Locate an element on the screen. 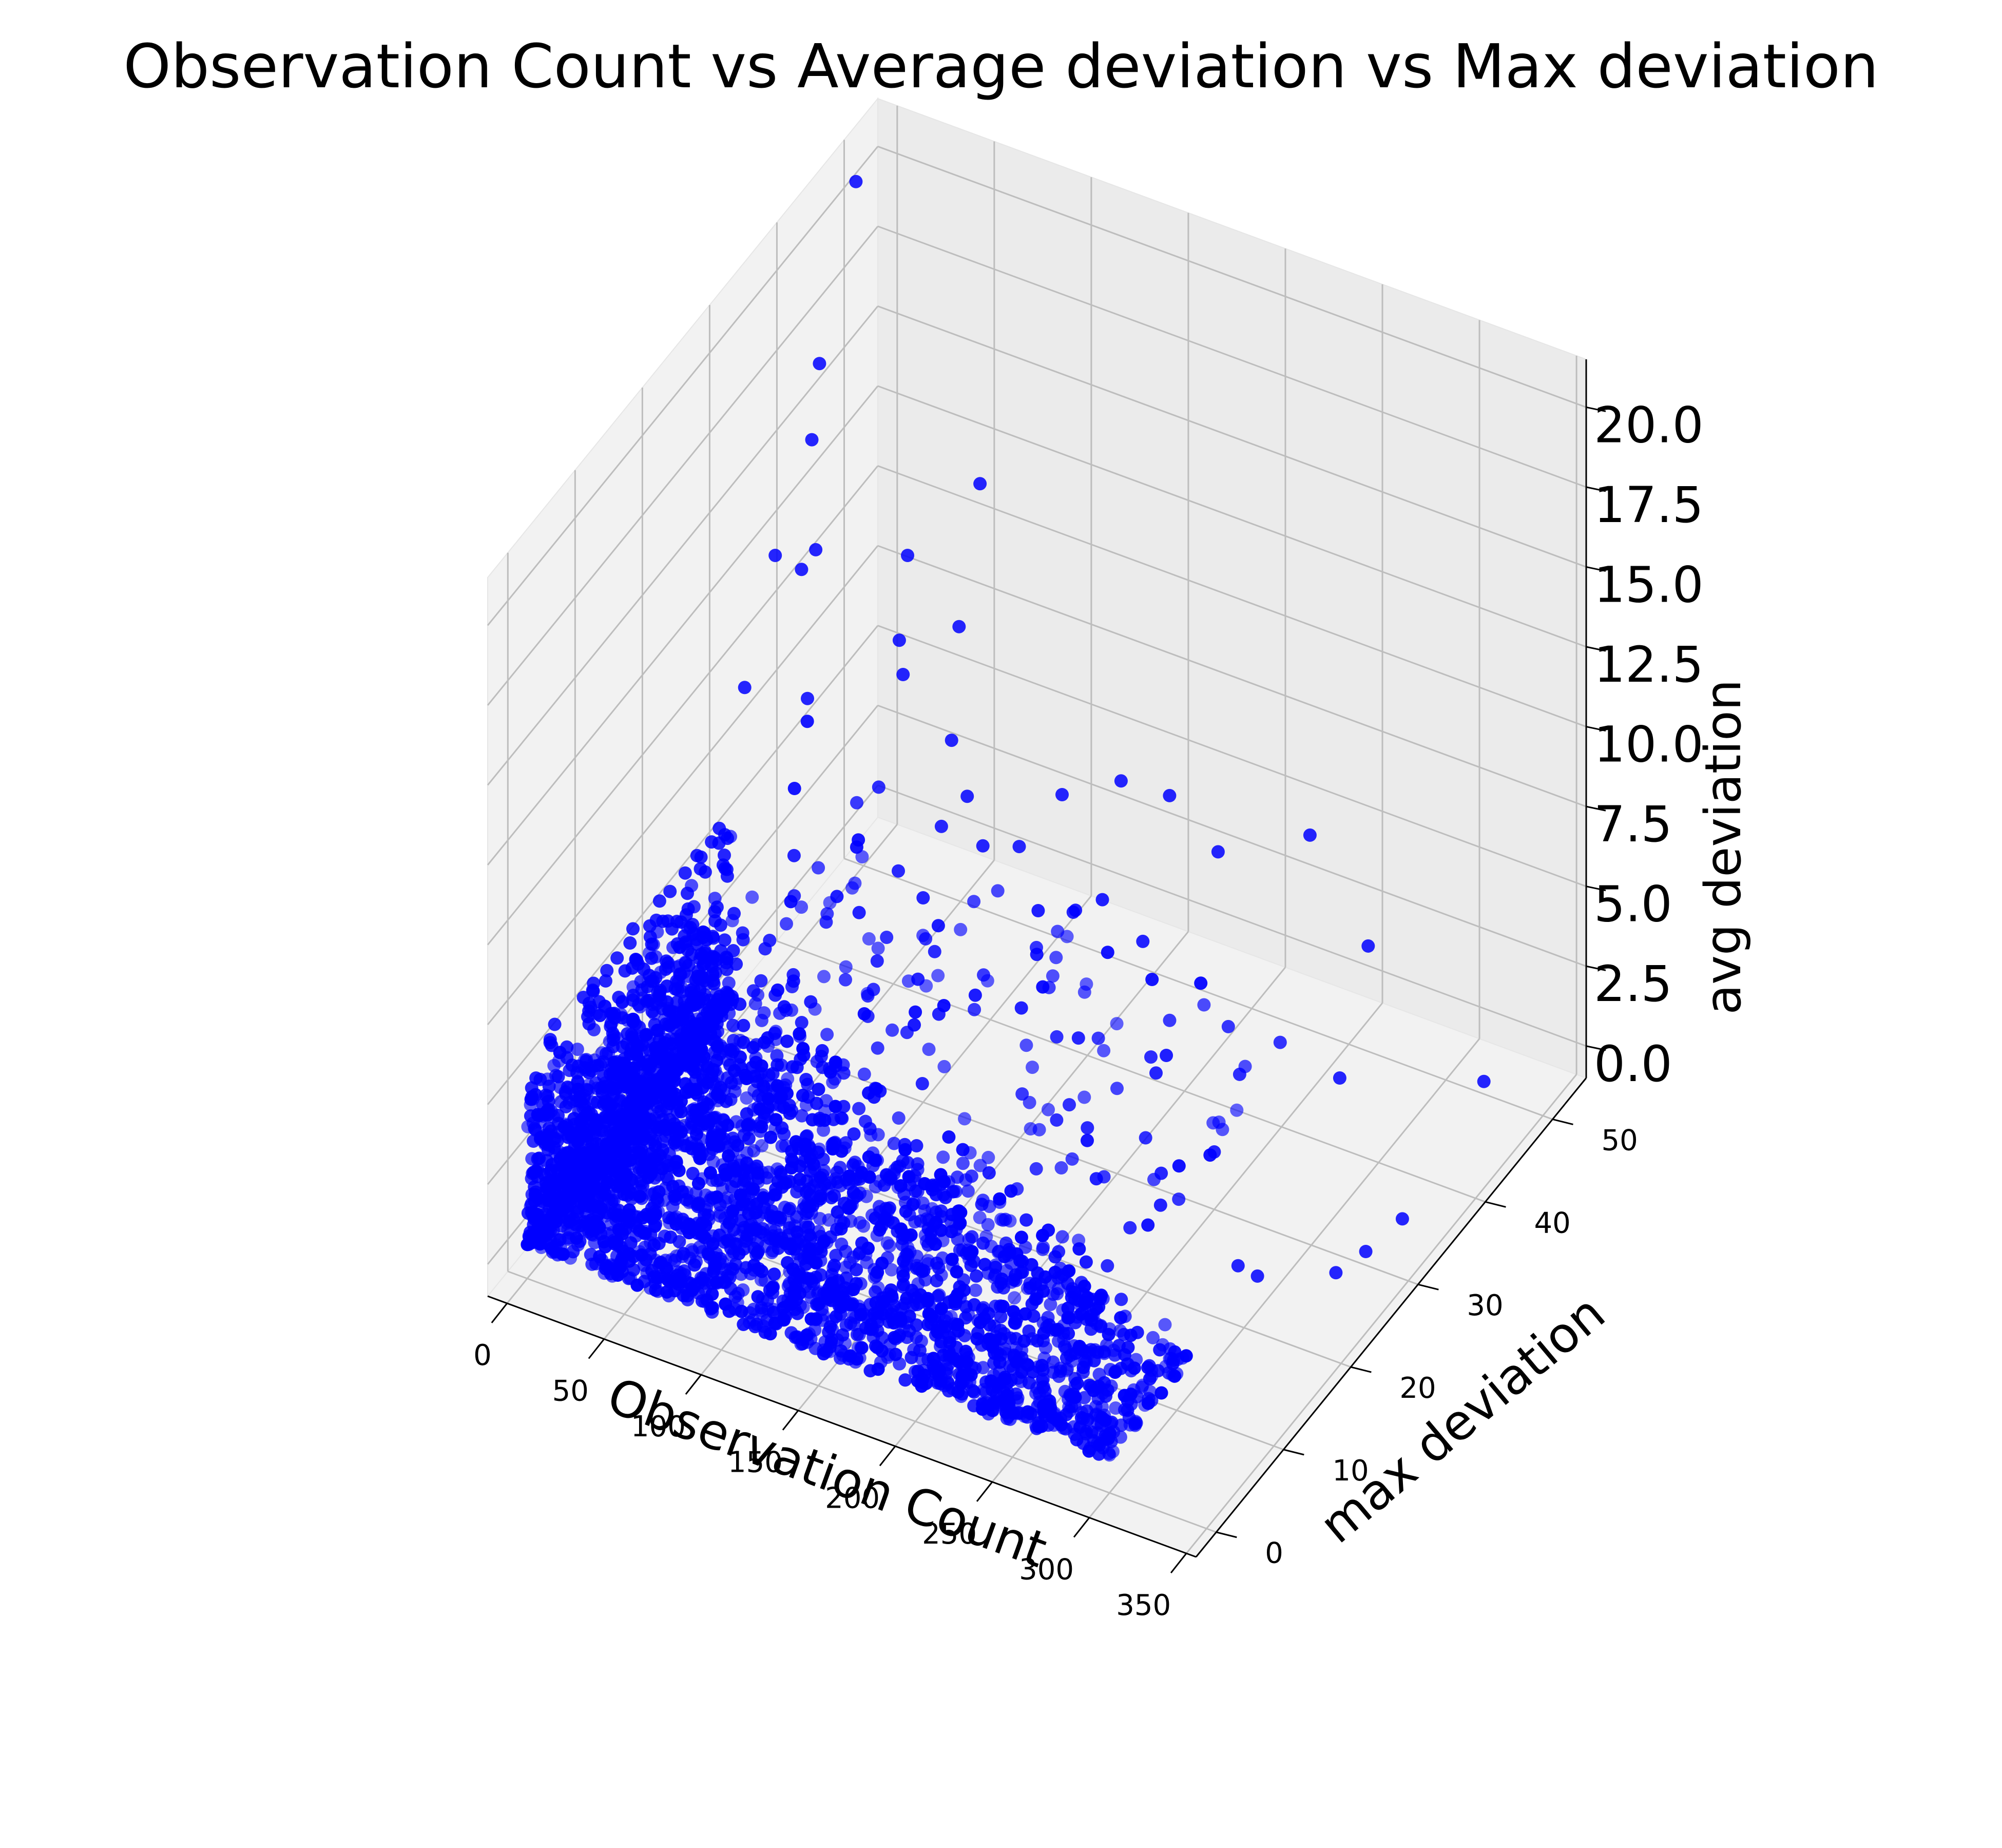 This screenshot has height=1848, width=2002. z-tick-mark is located at coordinates (1596, 409).